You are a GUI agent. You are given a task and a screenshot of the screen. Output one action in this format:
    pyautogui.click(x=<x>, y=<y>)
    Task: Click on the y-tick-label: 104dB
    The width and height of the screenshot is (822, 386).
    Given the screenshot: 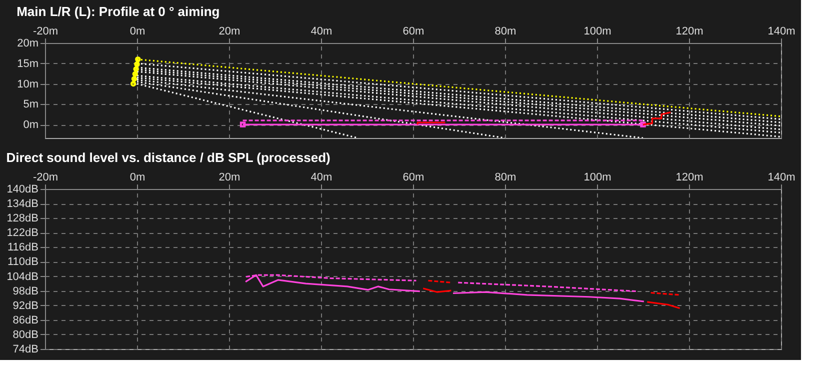 What is the action you would take?
    pyautogui.click(x=22, y=276)
    